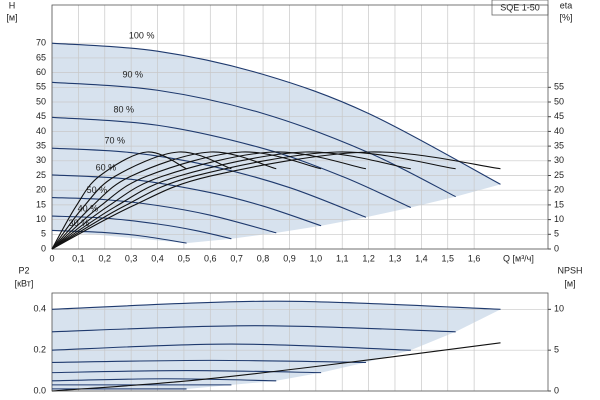  Describe the element at coordinates (41, 131) in the screenshot. I see `y-tick-label: 40` at that location.